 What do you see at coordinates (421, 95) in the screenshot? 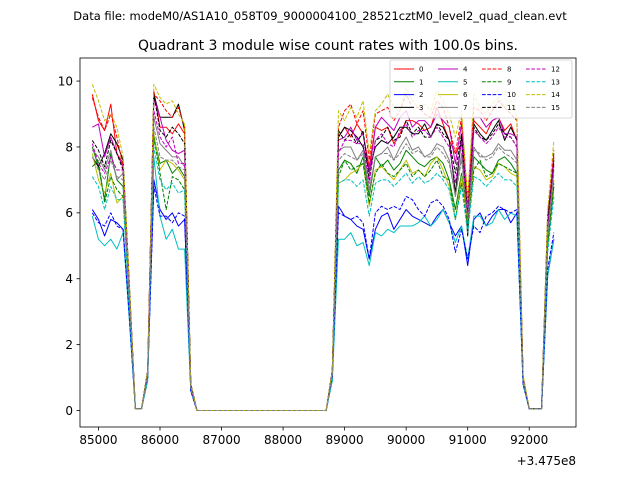
I see `legend-label-2: 2` at bounding box center [421, 95].